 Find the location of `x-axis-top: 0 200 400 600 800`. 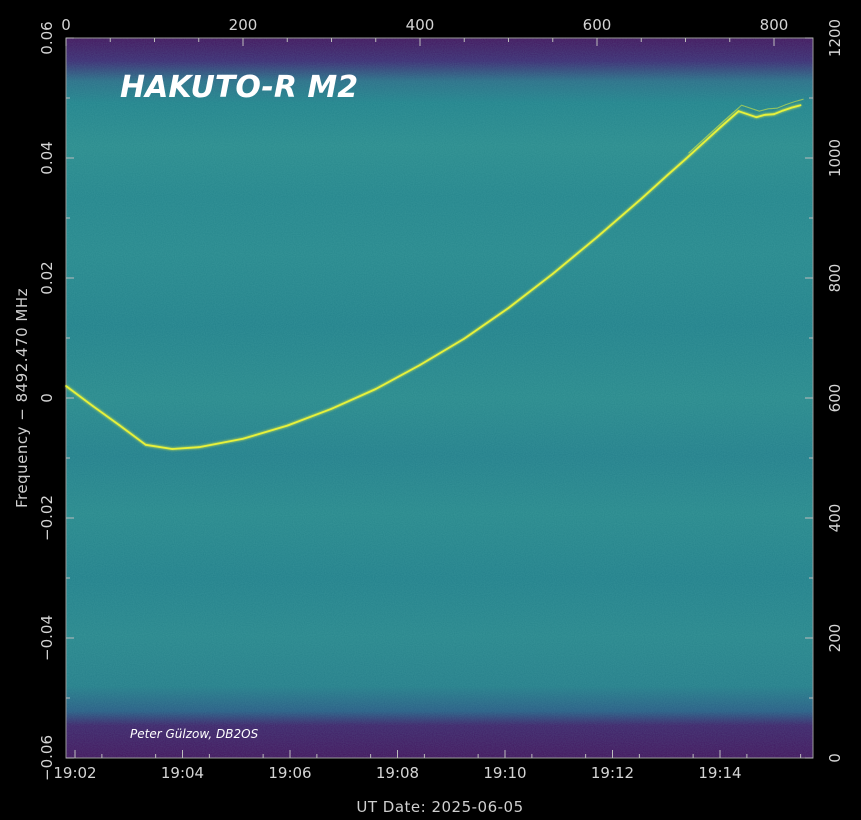

x-axis-top: 0 200 400 600 800 is located at coordinates (424, 31).